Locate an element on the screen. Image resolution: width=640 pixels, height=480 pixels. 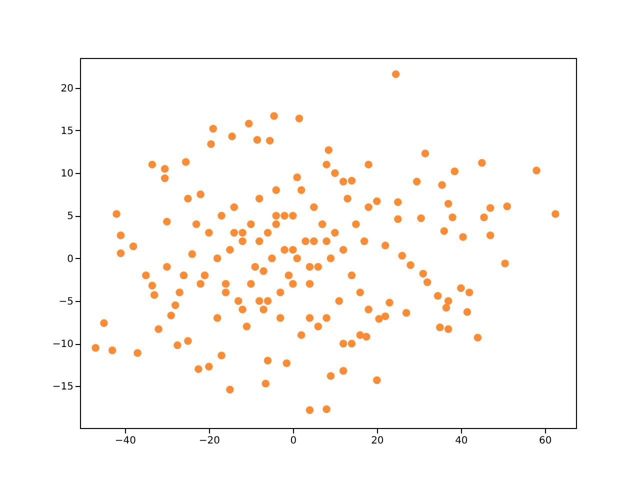
y-tick-label: −5 is located at coordinates (66, 302).